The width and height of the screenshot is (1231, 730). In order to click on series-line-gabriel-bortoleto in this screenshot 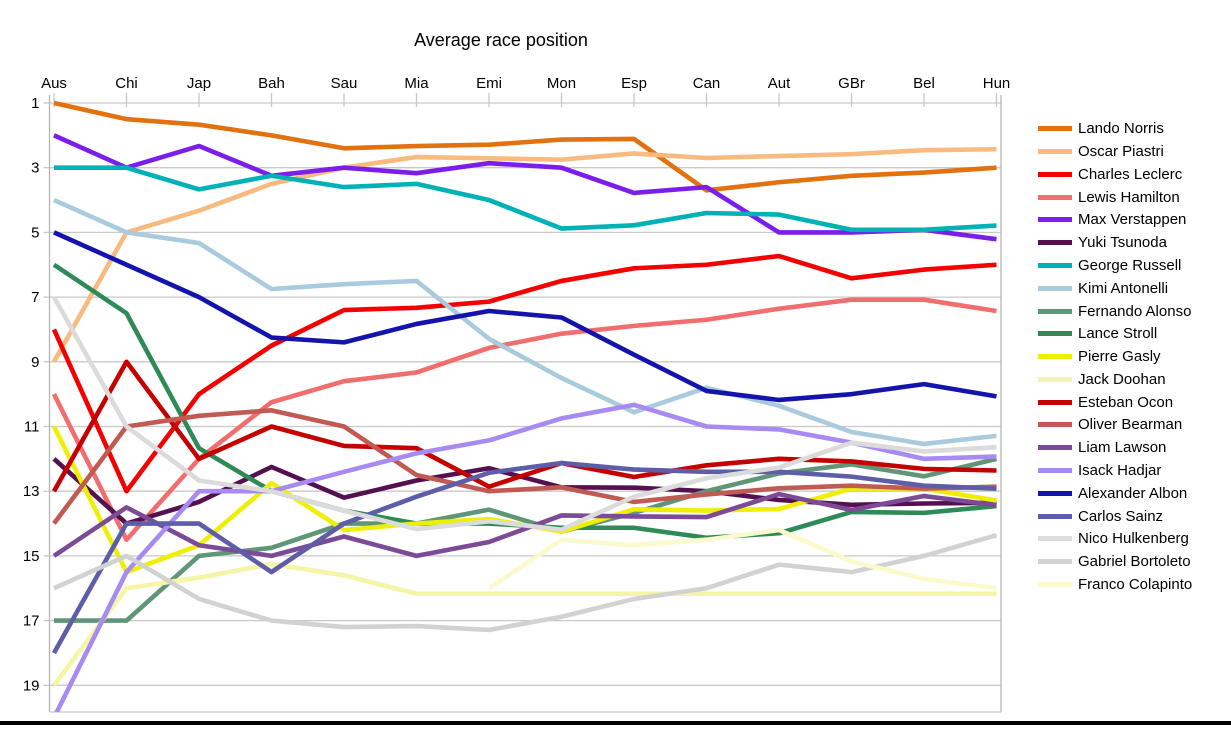, I will do `click(525, 582)`.